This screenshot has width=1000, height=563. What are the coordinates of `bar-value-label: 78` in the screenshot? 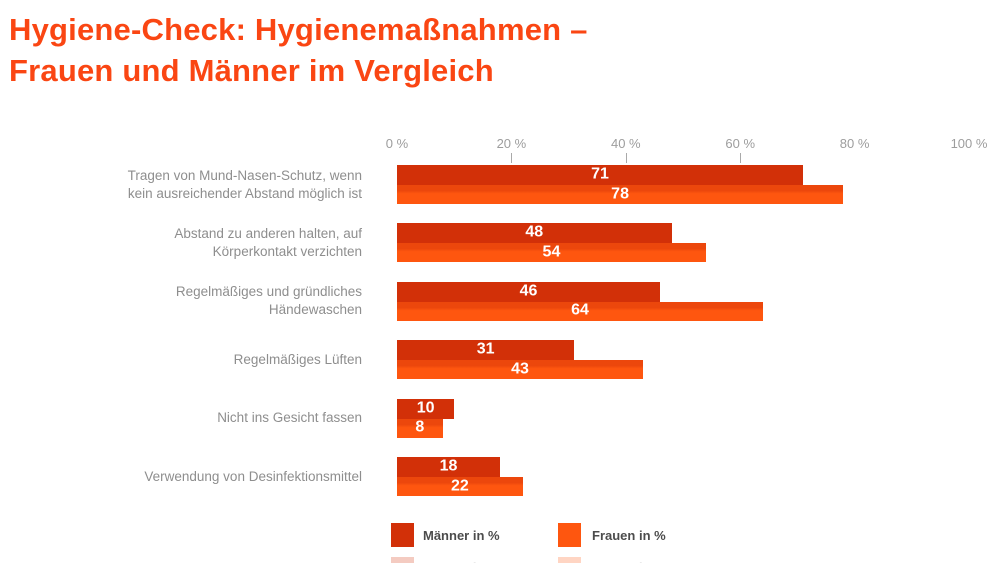 It's located at (620, 194).